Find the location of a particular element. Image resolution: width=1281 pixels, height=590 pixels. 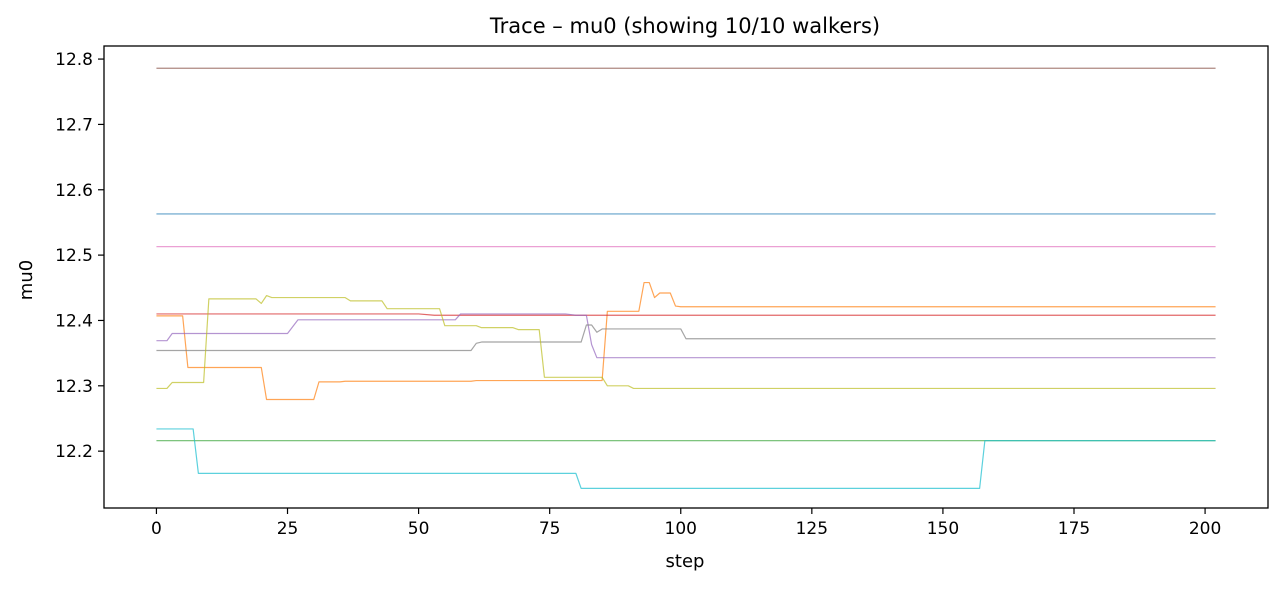

x-tick-label: 50 is located at coordinates (419, 529).